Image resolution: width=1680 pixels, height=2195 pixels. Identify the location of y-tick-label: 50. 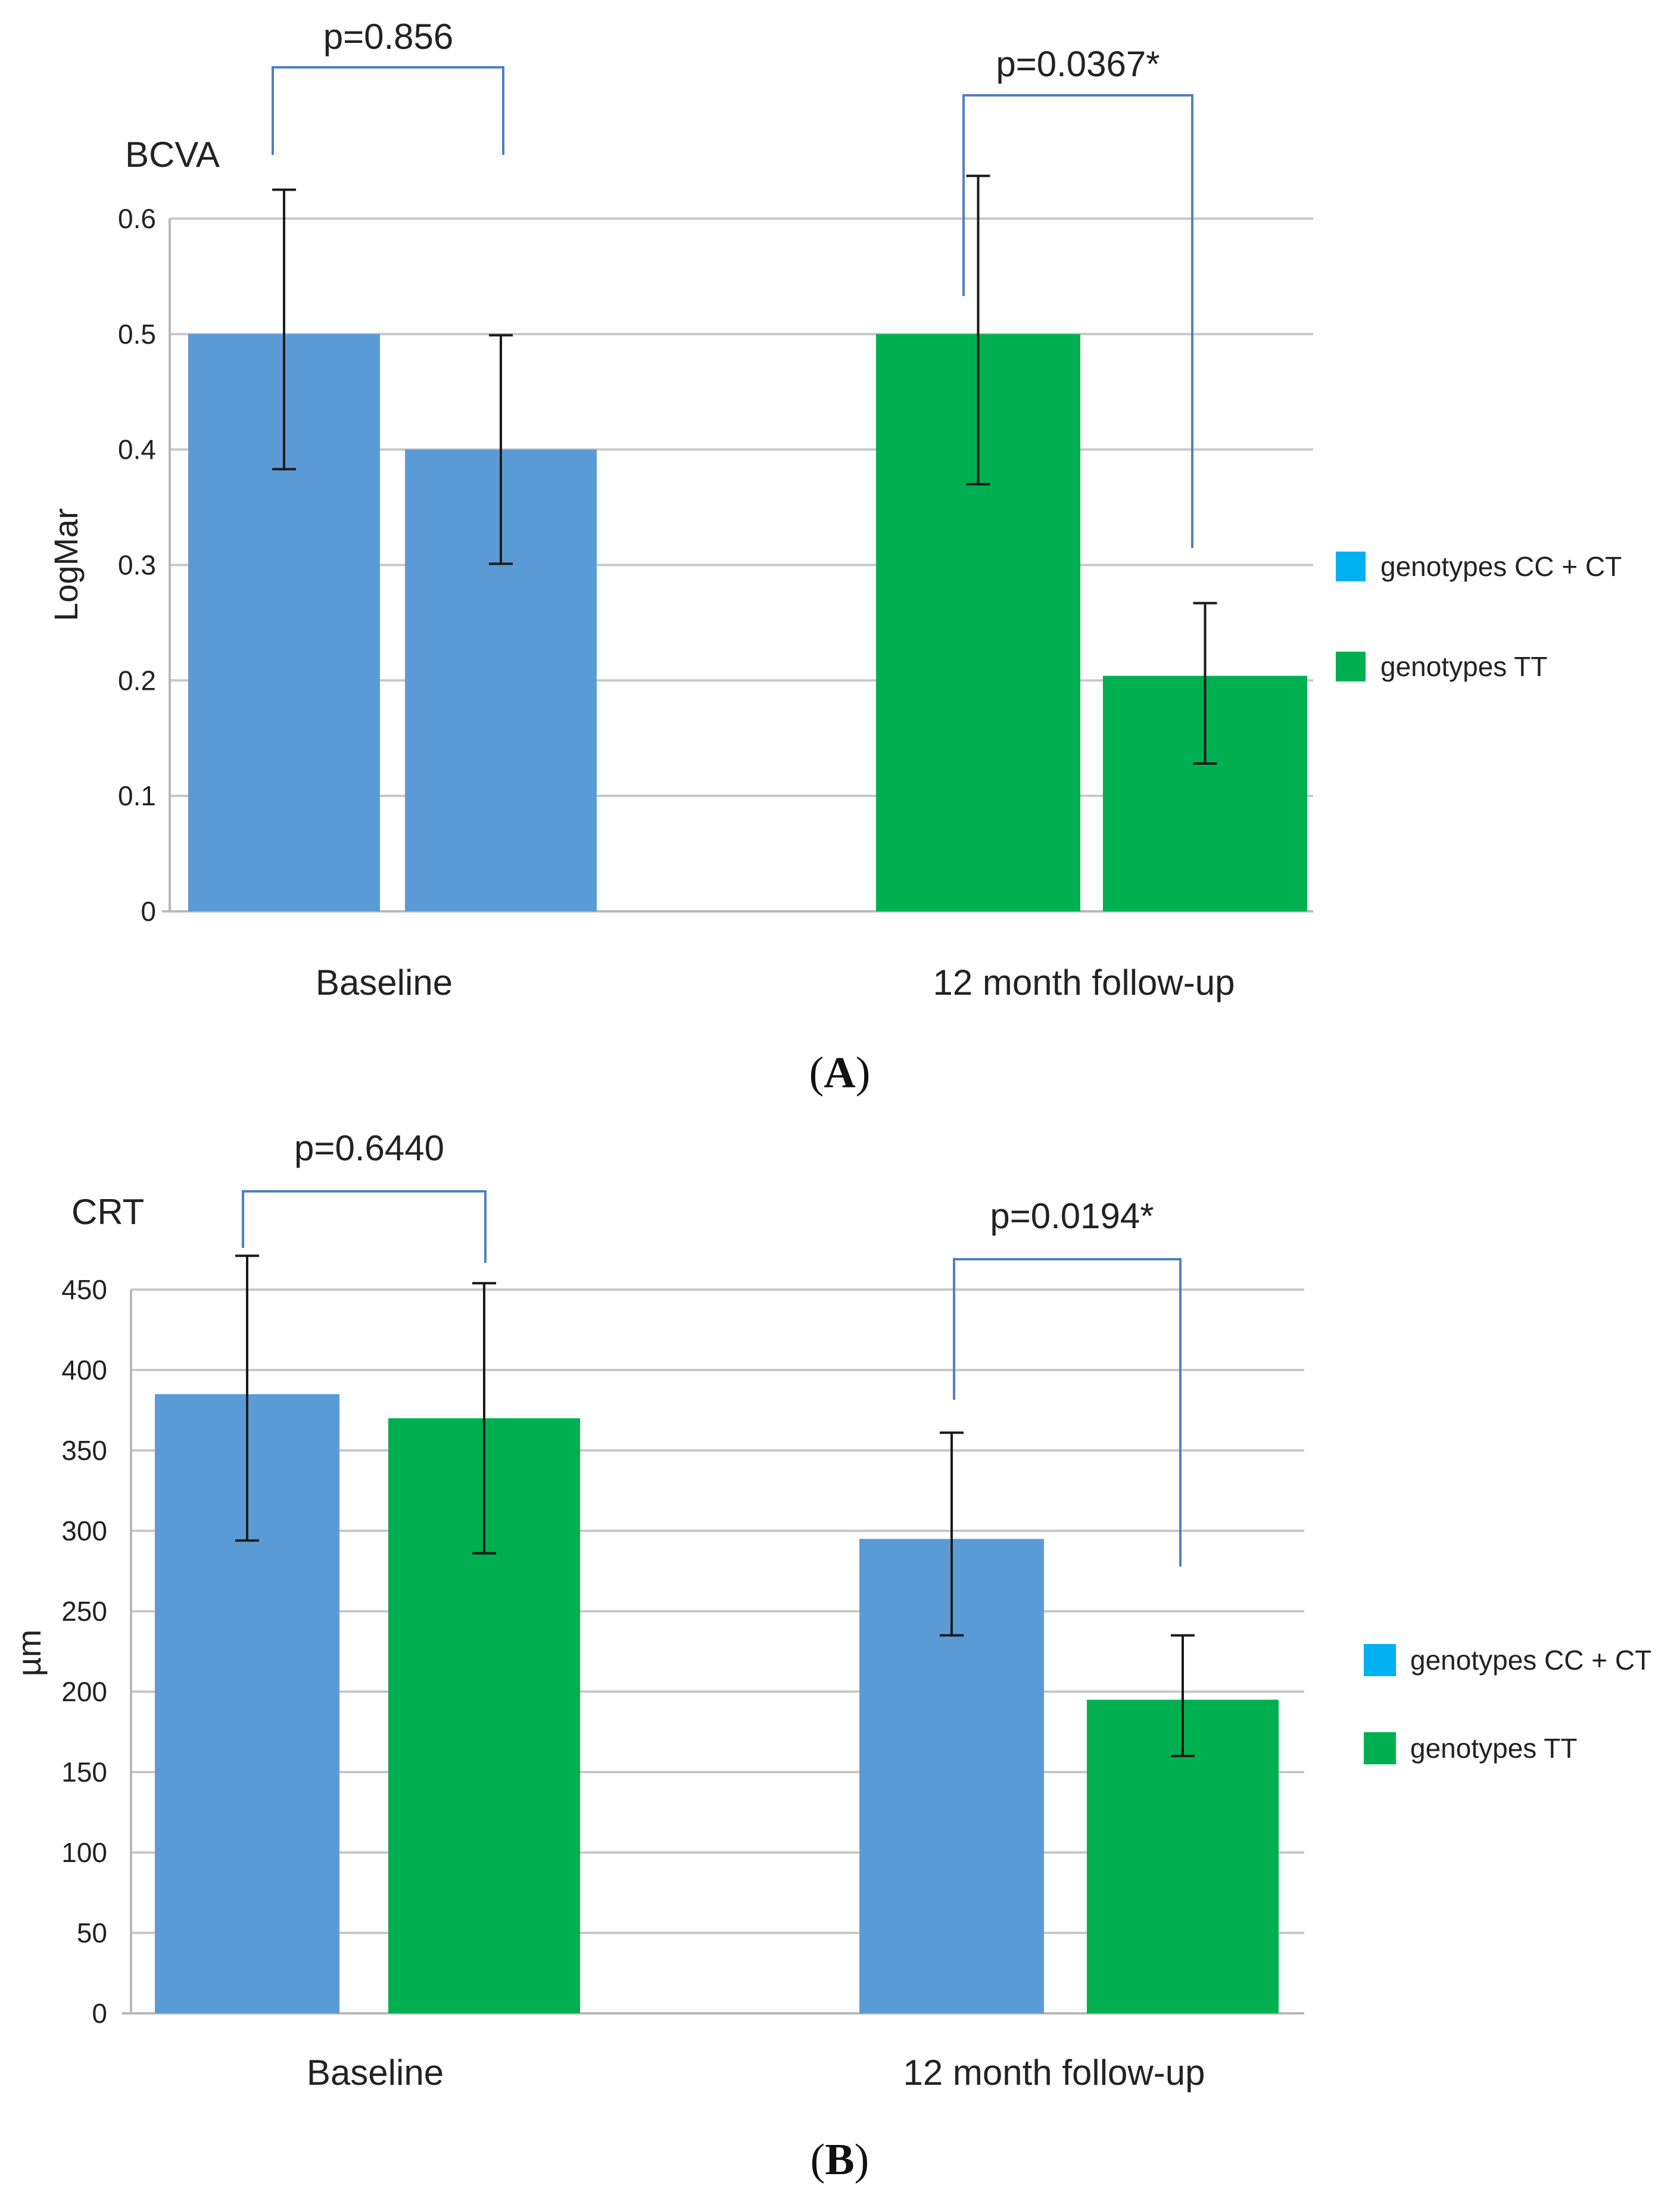
(92, 1932).